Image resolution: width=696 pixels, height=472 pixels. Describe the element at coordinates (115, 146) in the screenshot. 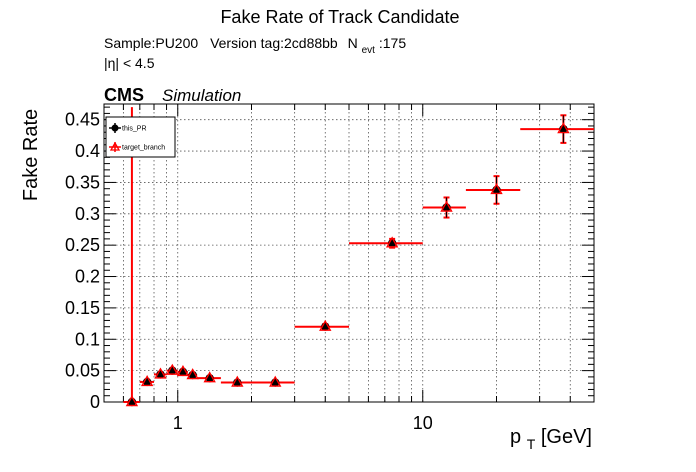

I see `legend-marker-target-branch` at that location.